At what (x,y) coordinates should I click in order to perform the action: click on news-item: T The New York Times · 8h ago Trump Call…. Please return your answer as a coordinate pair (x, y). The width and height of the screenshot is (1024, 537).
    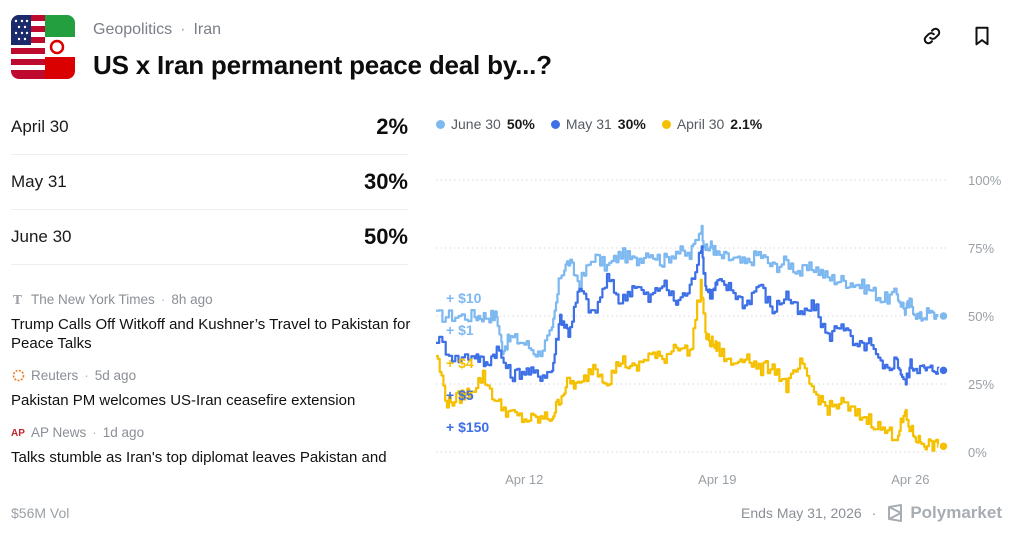
    Looking at the image, I should click on (211, 321).